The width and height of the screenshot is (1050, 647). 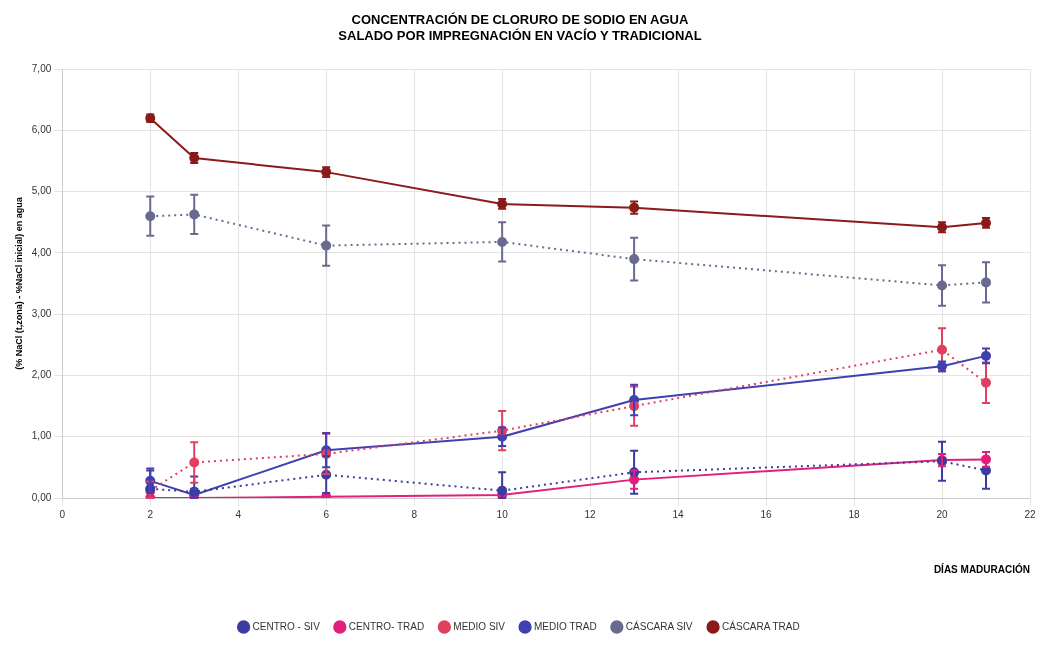 What do you see at coordinates (520, 20) in the screenshot?
I see `chart-title: CONCENTRACIÓN DE CLORURO DE SODIO EN AGUA` at bounding box center [520, 20].